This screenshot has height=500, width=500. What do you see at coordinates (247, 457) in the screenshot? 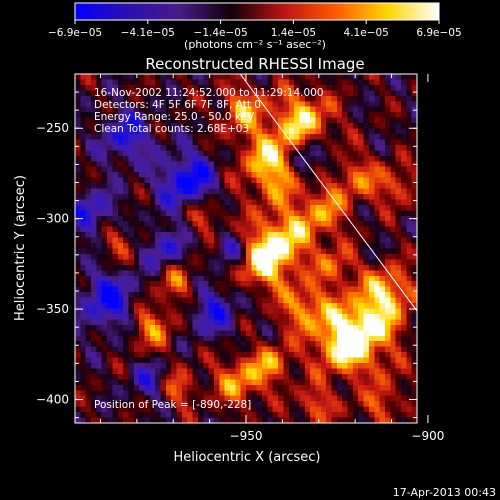
I see `x-axis-label: Heliocentric X (arcsec)` at bounding box center [247, 457].